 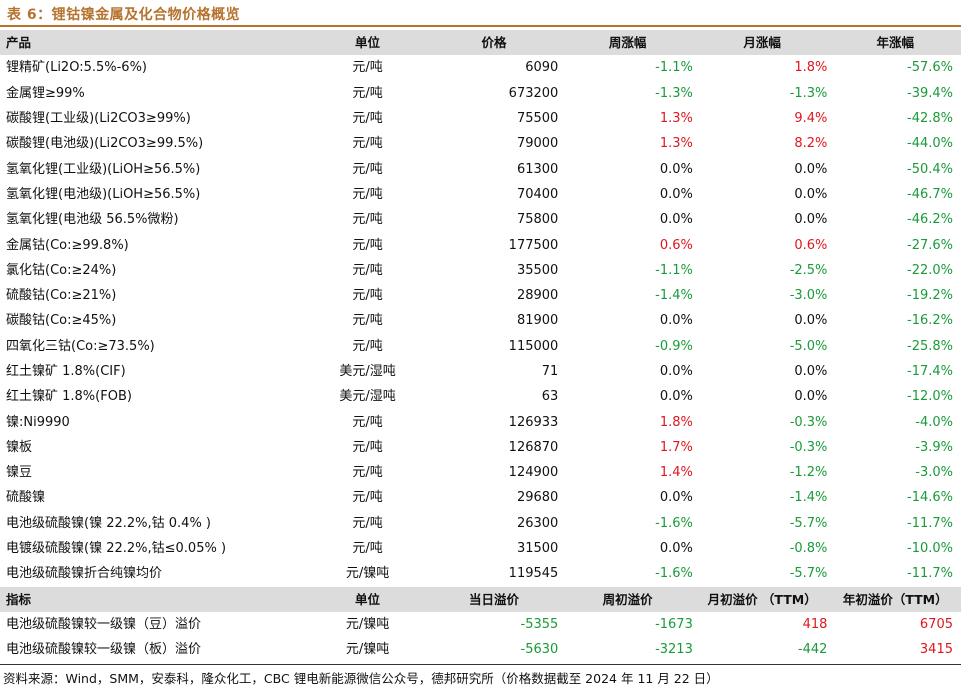 I want to click on product-name: 镍板, so click(x=19, y=447).